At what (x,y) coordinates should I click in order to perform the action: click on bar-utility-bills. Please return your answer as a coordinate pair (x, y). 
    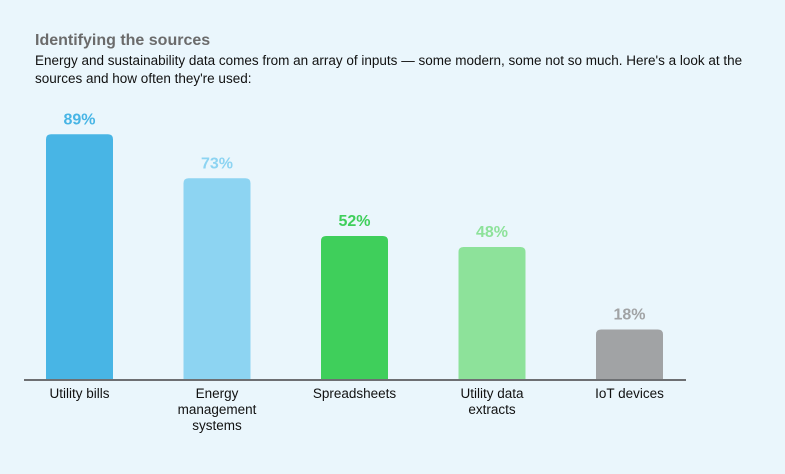
    Looking at the image, I should click on (79, 256).